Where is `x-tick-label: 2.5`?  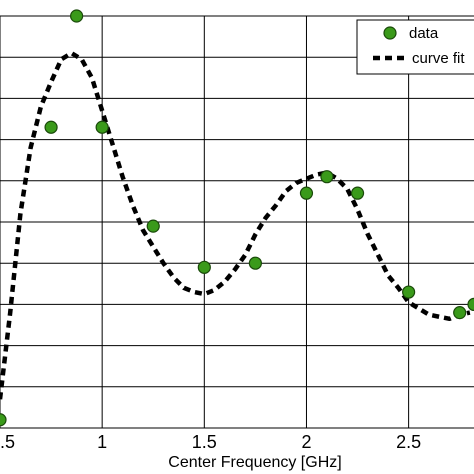
x-tick-label: 2.5 is located at coordinates (408, 442).